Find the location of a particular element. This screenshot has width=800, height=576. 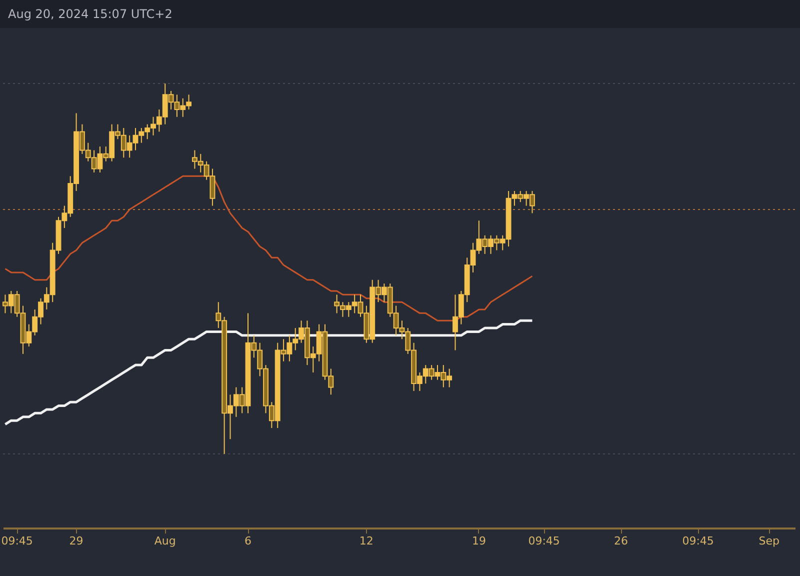

text: Aug 20, 2024 15:07 UTC+2 is located at coordinates (400, 14).